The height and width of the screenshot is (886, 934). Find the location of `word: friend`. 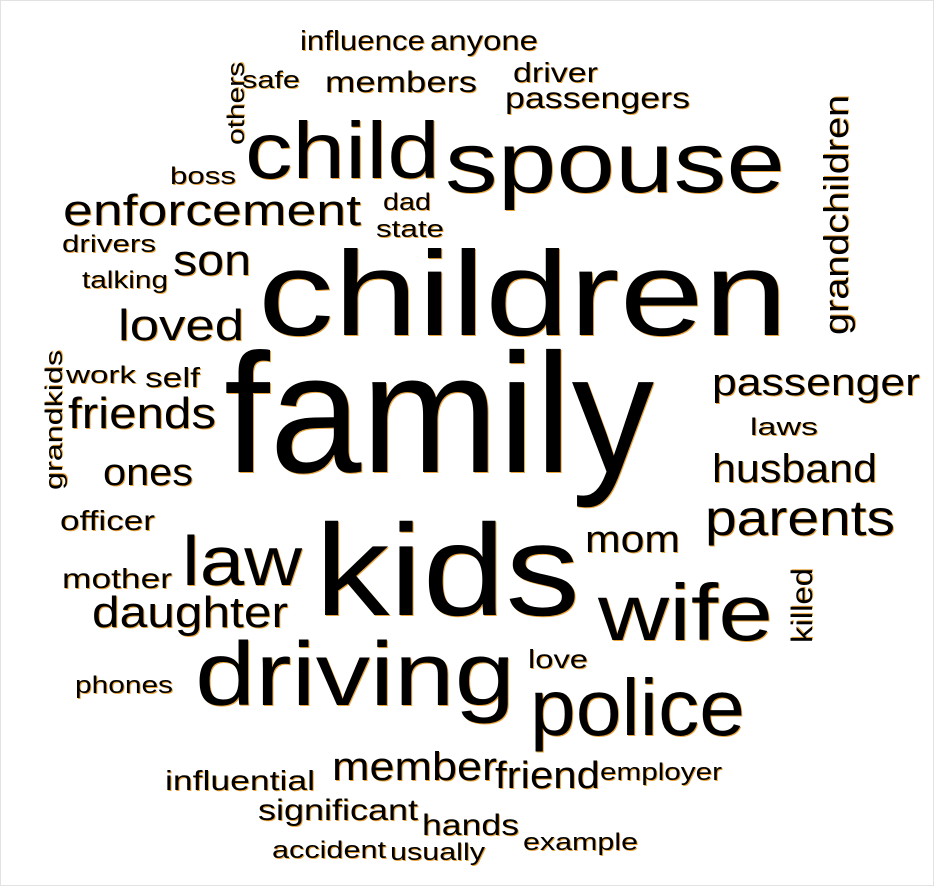

word: friend is located at coordinates (547, 776).